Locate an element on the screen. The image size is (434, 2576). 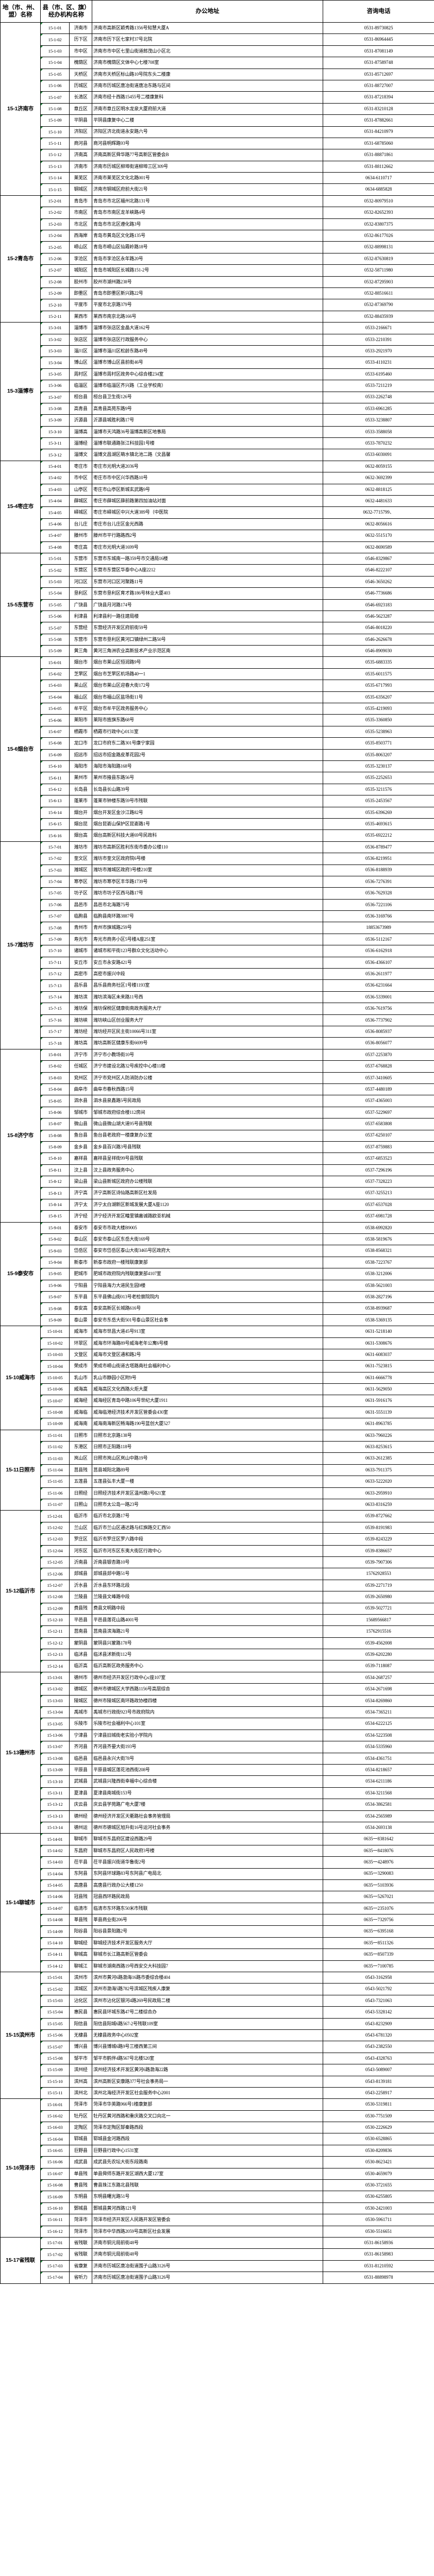
agency-name-cell: 城阳区 is located at coordinates (80, 270).